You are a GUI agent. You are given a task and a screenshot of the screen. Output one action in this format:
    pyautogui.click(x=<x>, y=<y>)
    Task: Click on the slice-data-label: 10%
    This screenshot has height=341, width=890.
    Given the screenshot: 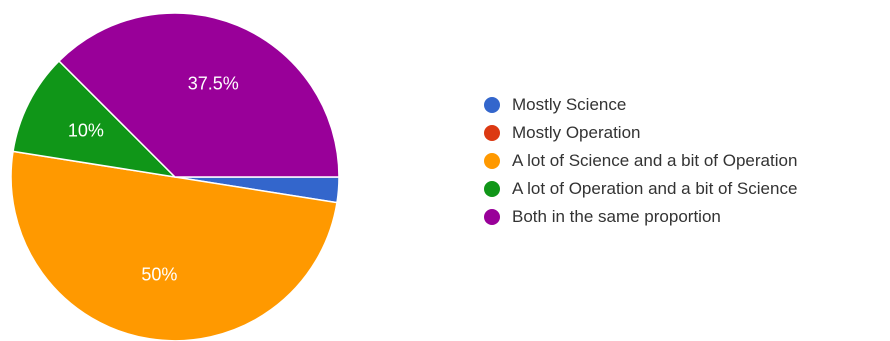 What is the action you would take?
    pyautogui.click(x=86, y=130)
    